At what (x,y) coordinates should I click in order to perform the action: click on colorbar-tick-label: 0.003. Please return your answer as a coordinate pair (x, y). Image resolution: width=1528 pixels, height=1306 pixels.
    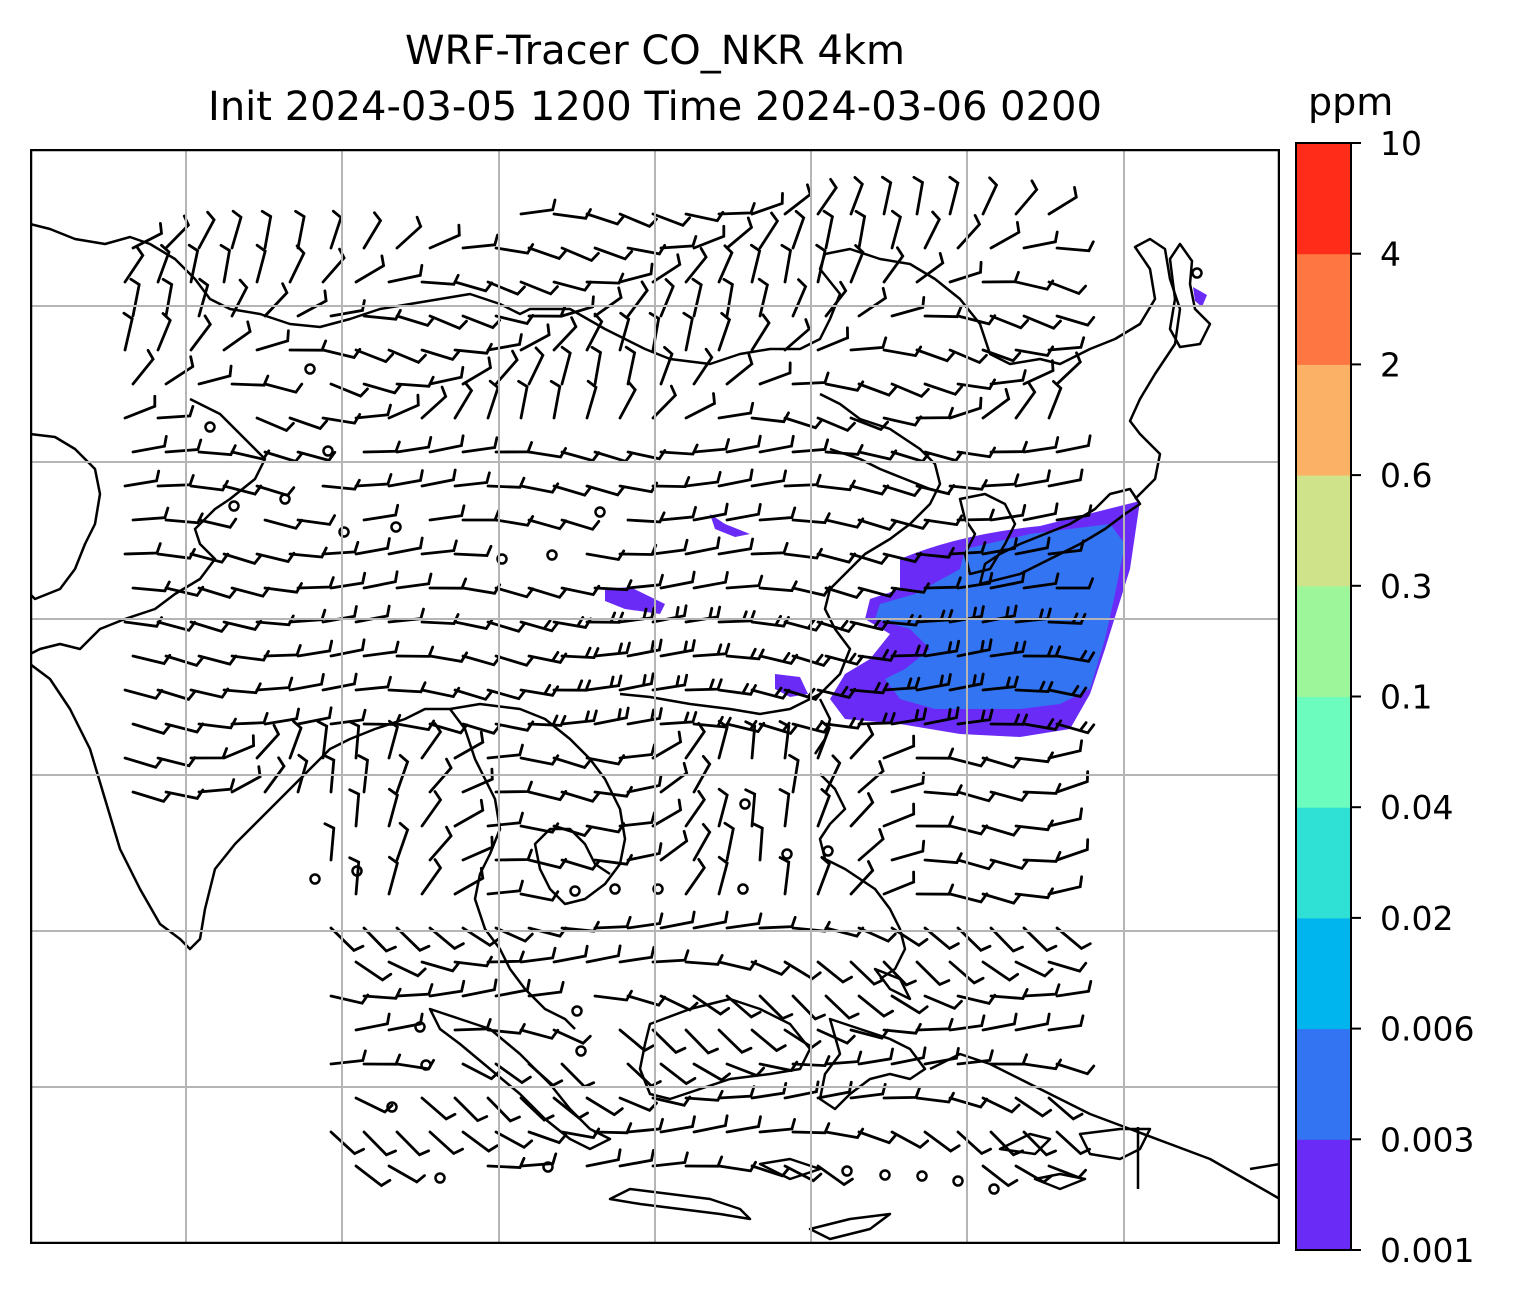
    Looking at the image, I should click on (1427, 1139).